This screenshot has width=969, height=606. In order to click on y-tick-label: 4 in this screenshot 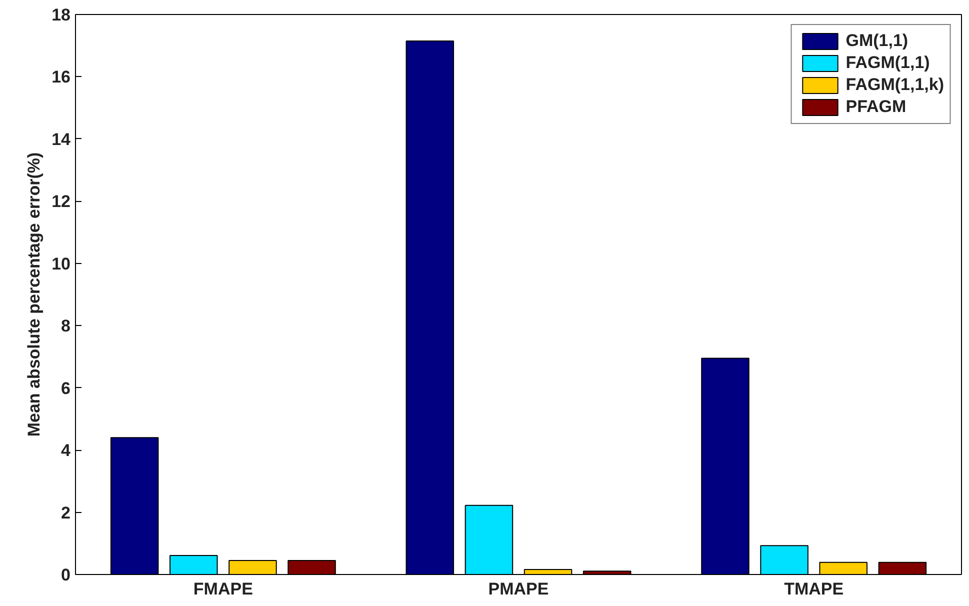, I will do `click(66, 450)`.